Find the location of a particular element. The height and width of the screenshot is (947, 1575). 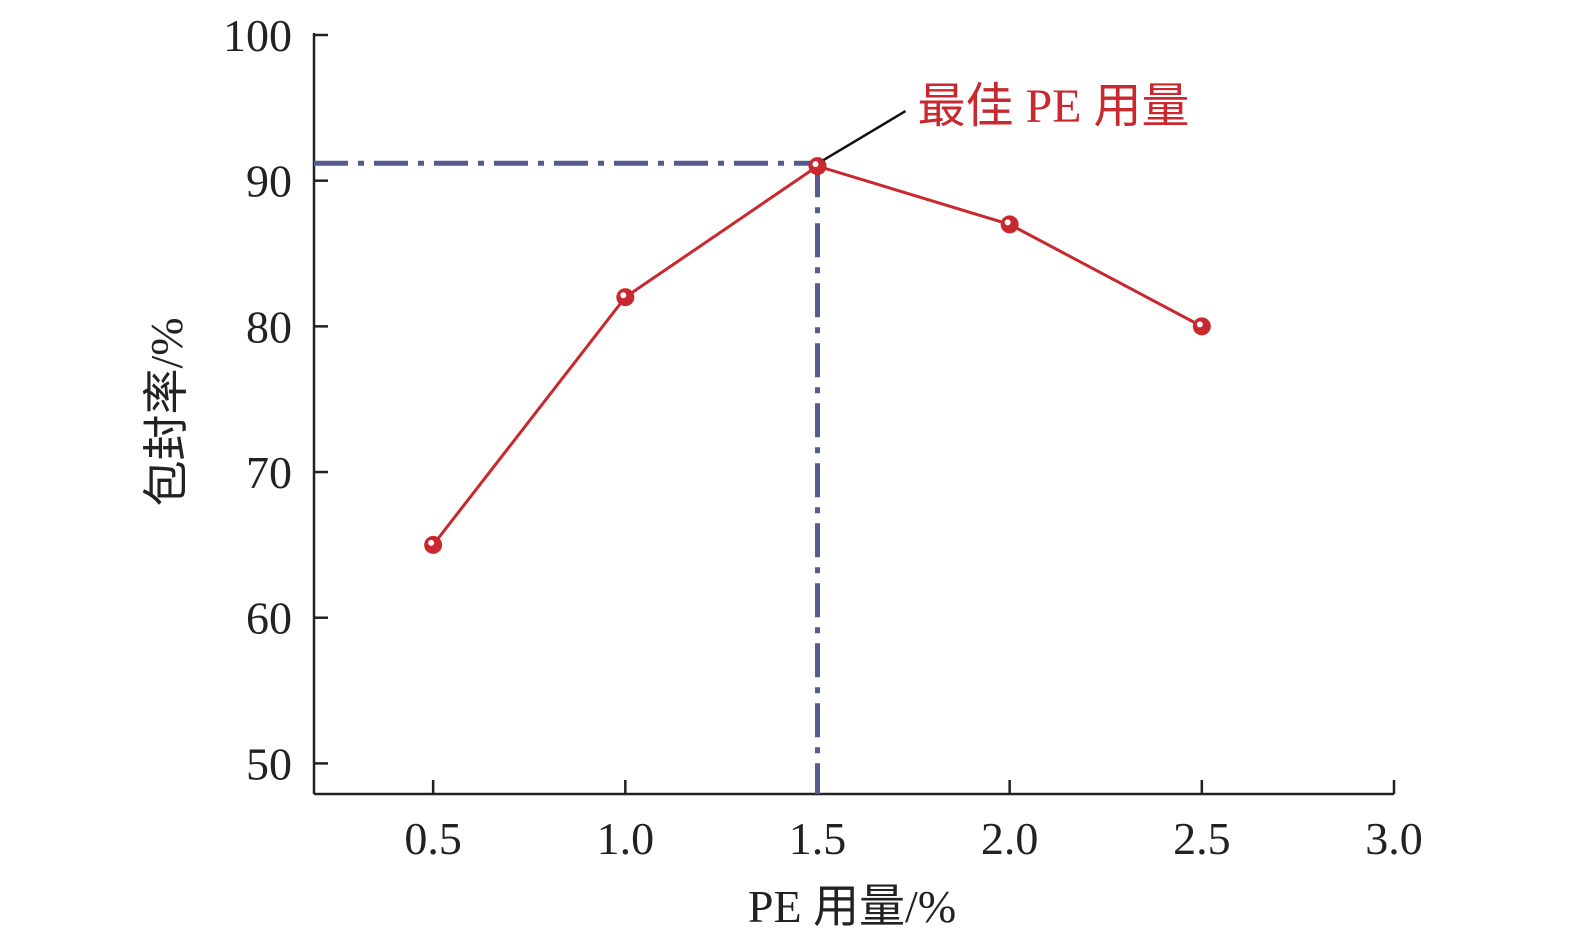

y-tick-label: 70 is located at coordinates (269, 472).